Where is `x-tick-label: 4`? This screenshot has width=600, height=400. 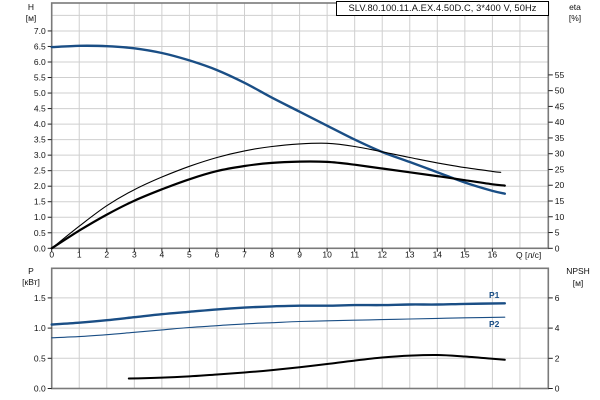 x-tick-label: 4 is located at coordinates (162, 255).